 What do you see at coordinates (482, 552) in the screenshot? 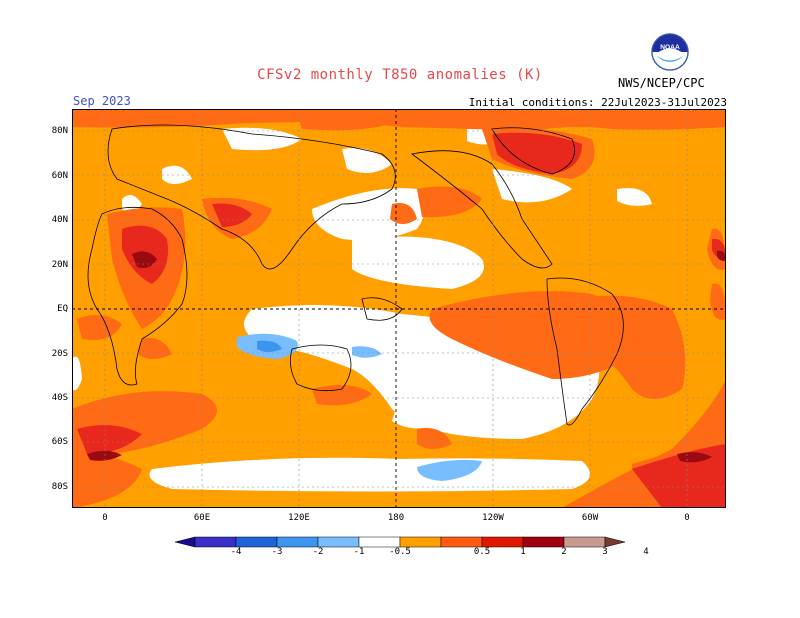
I see `colorbar-tick-label: 0.5` at bounding box center [482, 552].